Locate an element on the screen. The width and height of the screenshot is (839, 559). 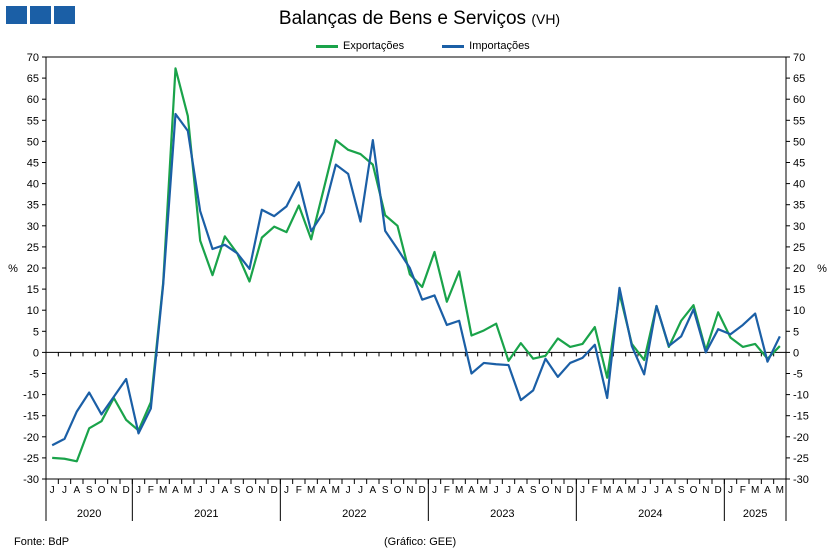
y-tick-label-right: 70 is located at coordinates (799, 58).